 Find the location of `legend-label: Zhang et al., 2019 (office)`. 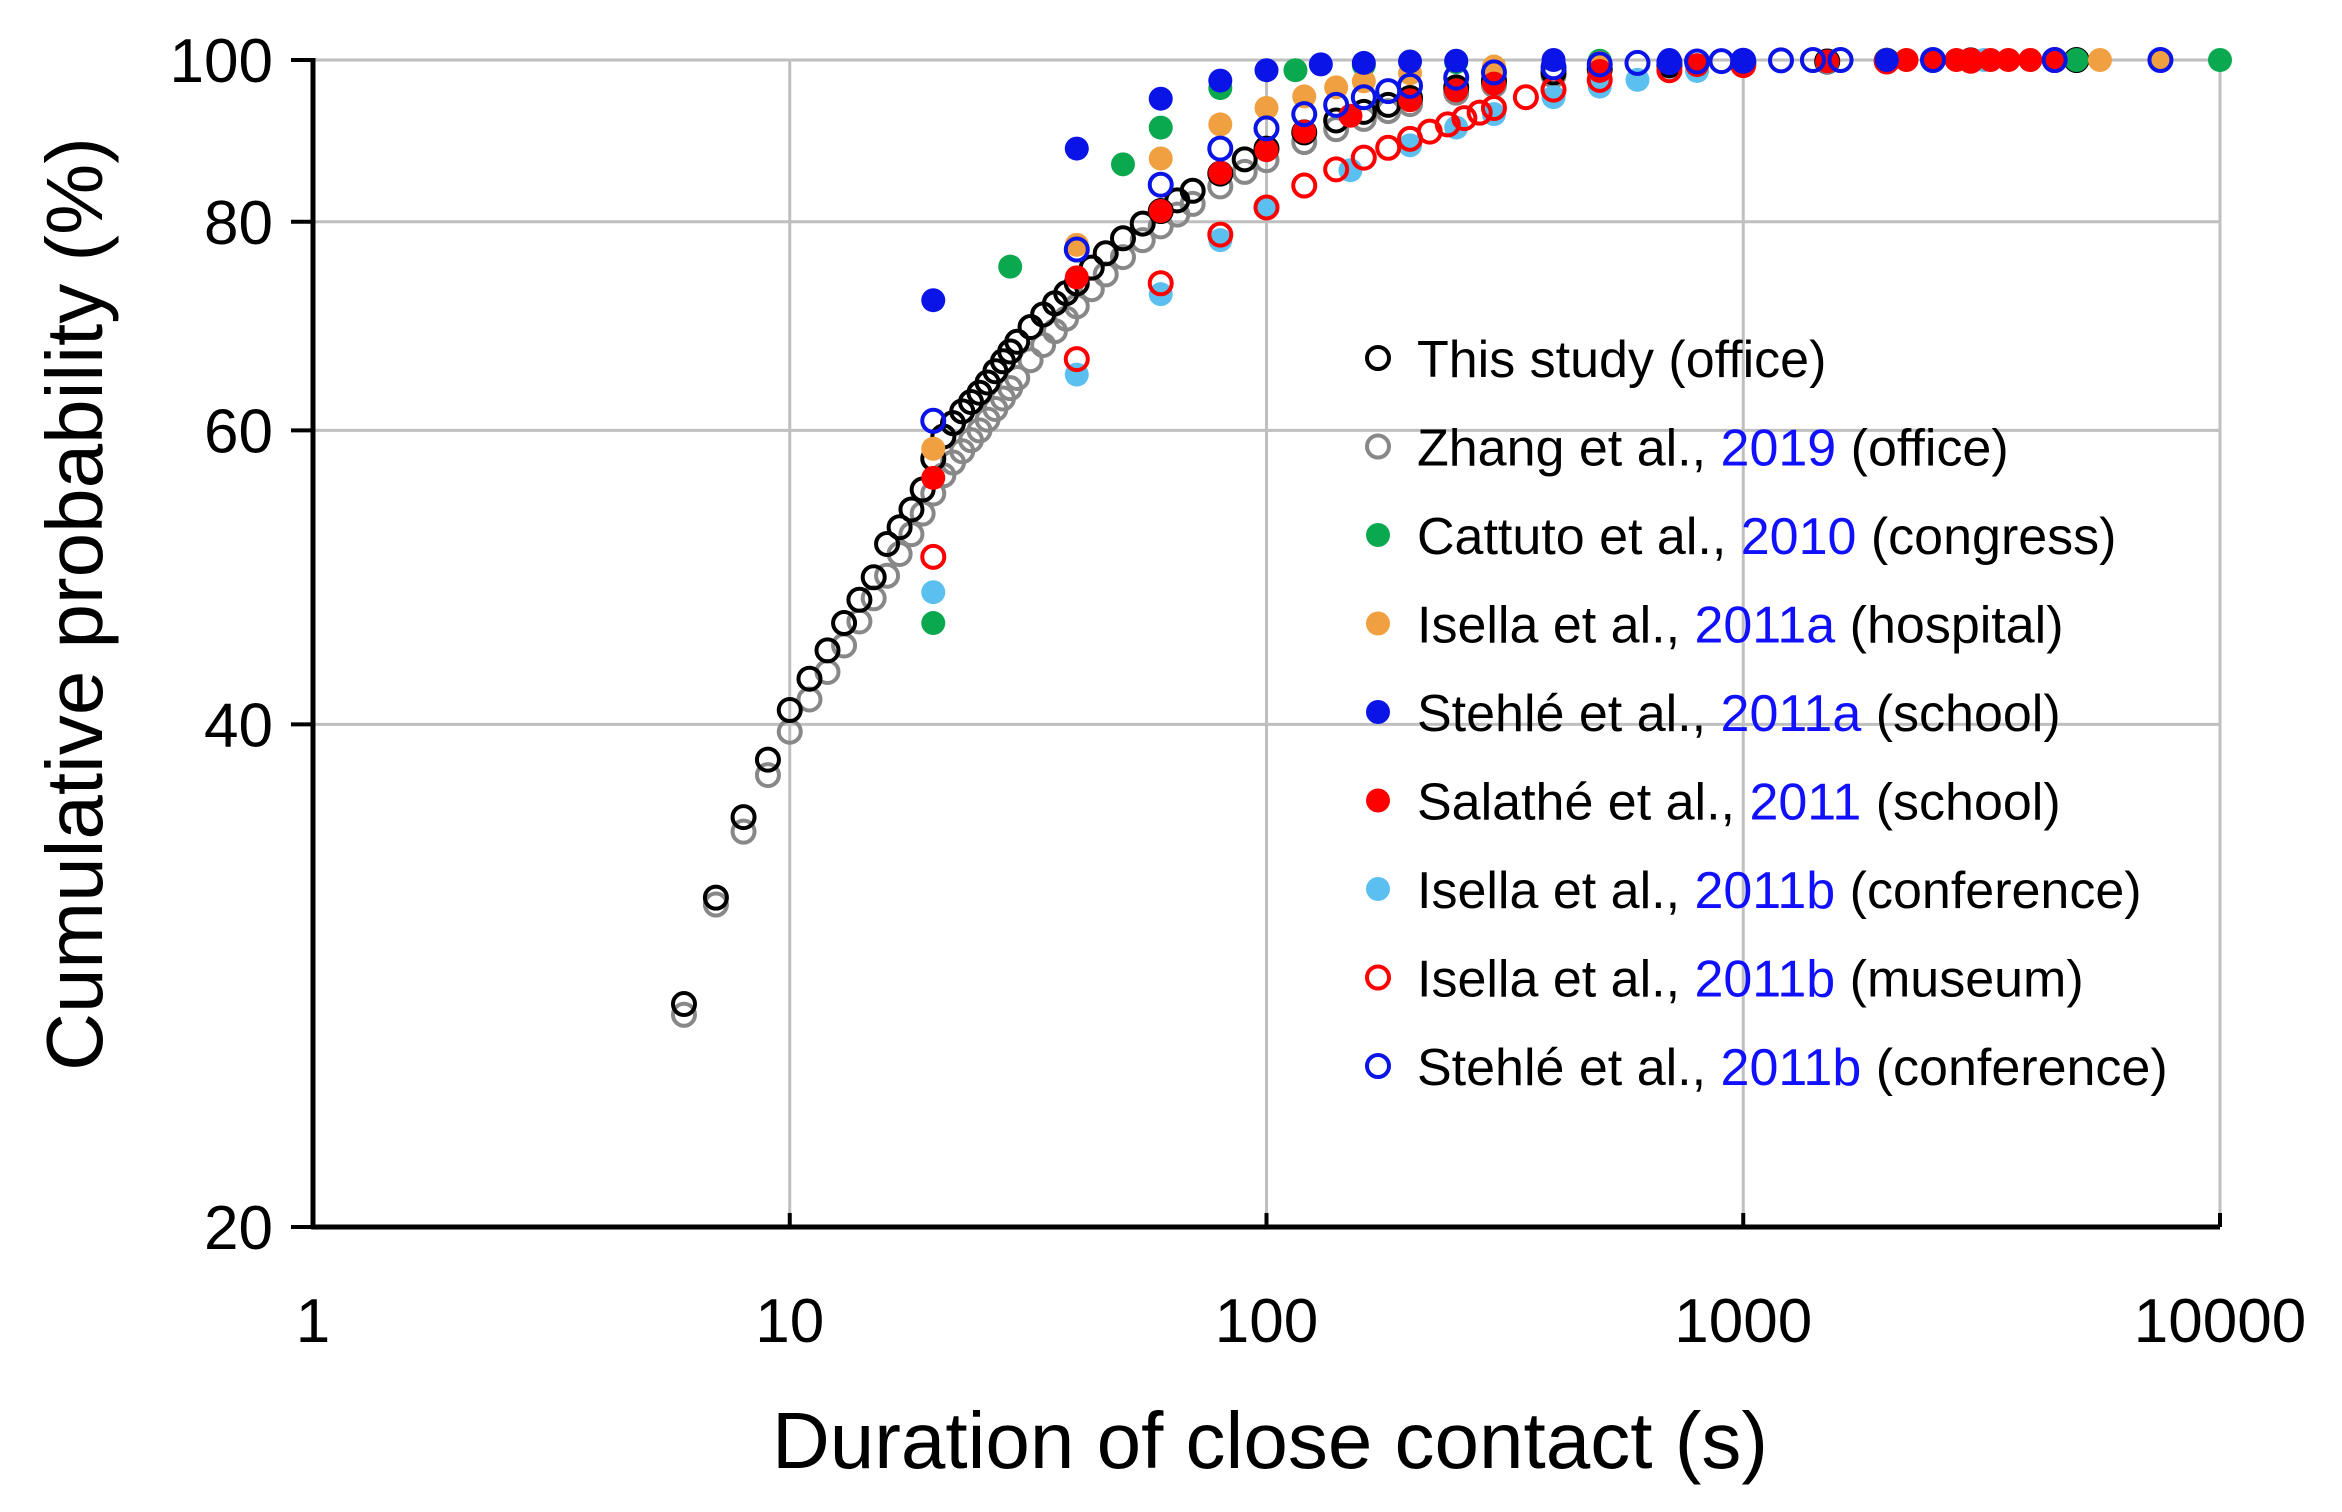

legend-label: Zhang et al., 2019 (office) is located at coordinates (1713, 449).